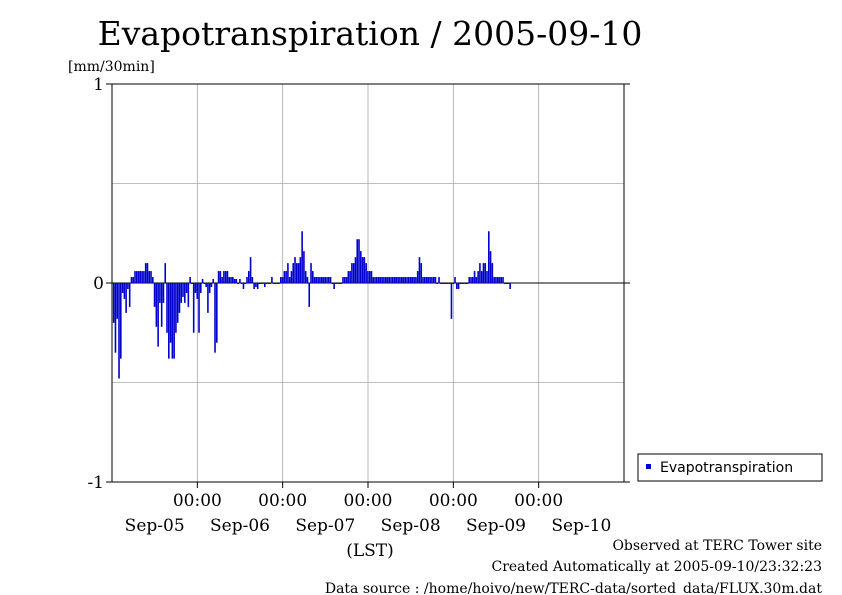  What do you see at coordinates (496, 526) in the screenshot?
I see `x-tick-date-4: Sep-09` at bounding box center [496, 526].